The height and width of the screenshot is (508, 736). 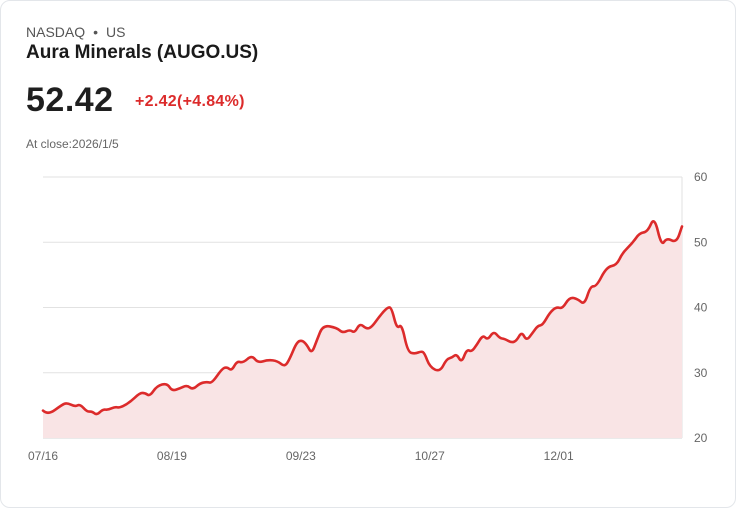 What do you see at coordinates (430, 456) in the screenshot?
I see `x-tick-label: 10/27` at bounding box center [430, 456].